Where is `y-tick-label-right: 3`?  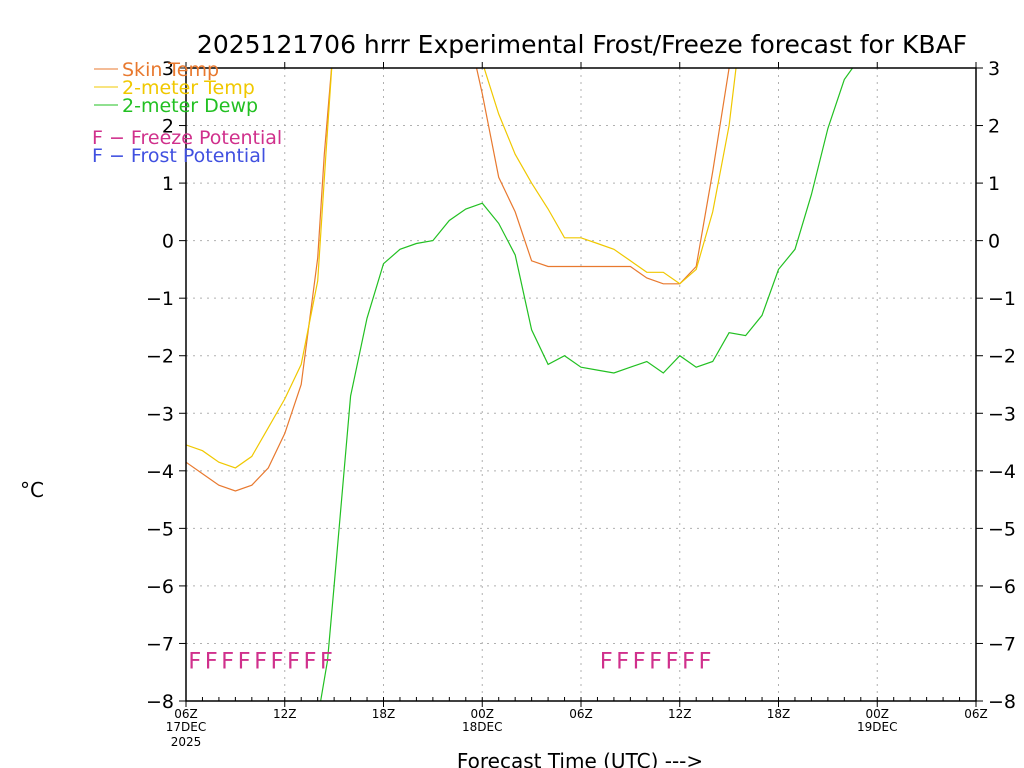 y-tick-label-right: 3 is located at coordinates (994, 69).